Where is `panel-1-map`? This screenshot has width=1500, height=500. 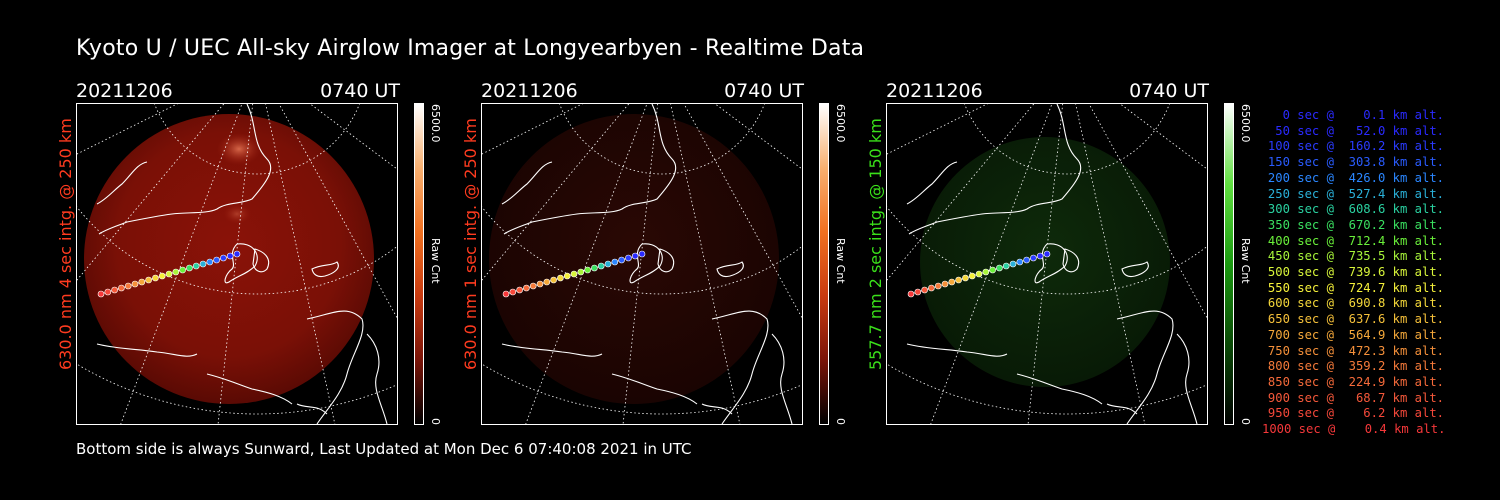
panel-1-map is located at coordinates (237, 264).